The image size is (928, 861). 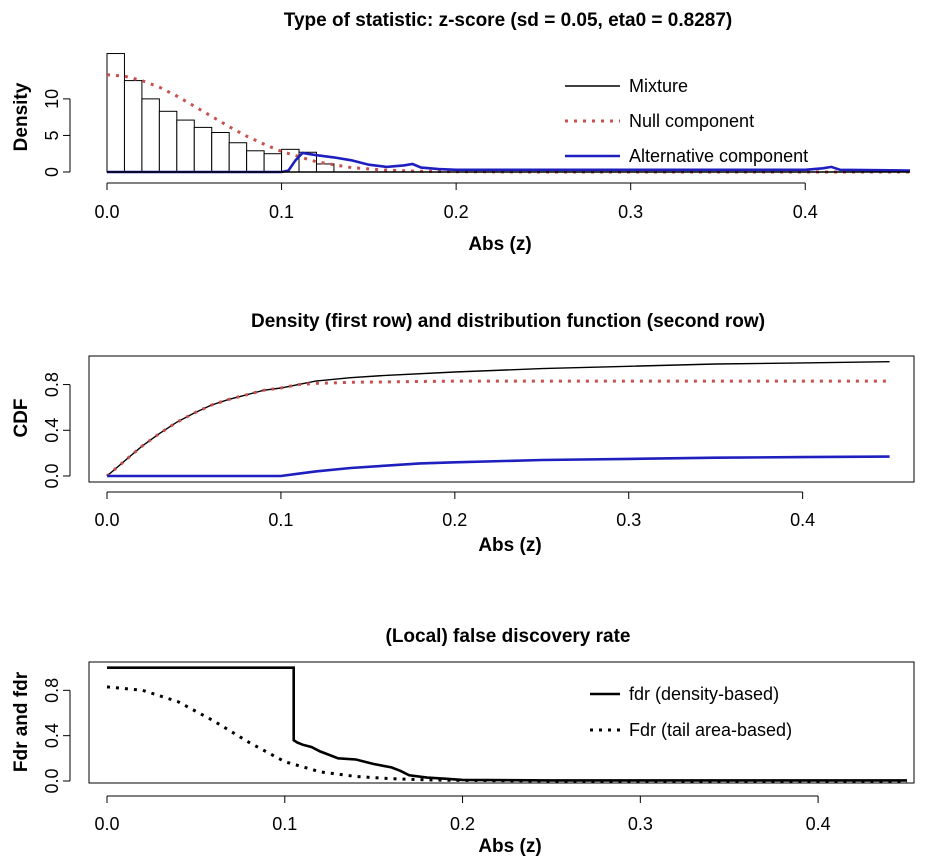 I want to click on y-tick-label: 10, so click(x=52, y=99).